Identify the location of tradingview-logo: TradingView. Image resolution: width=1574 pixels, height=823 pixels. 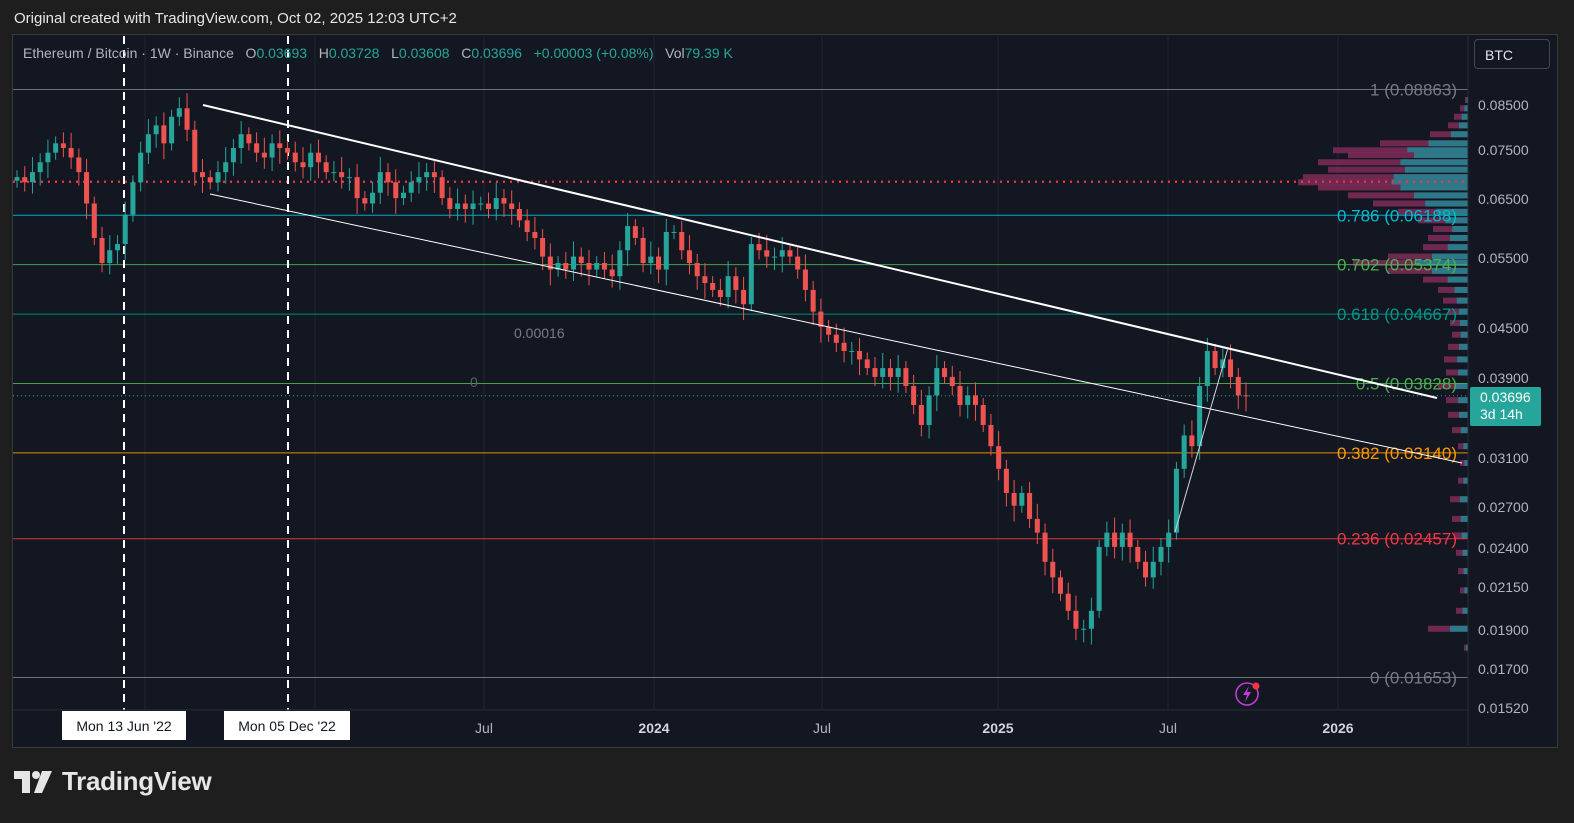
(113, 781).